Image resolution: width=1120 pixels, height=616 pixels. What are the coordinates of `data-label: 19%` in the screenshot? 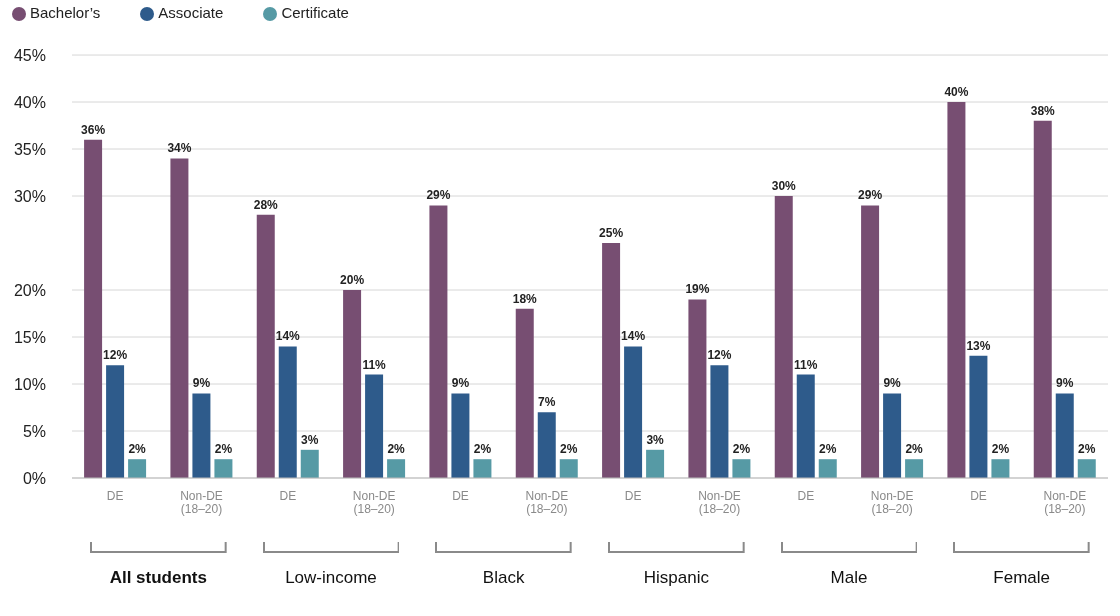 It's located at (697, 289).